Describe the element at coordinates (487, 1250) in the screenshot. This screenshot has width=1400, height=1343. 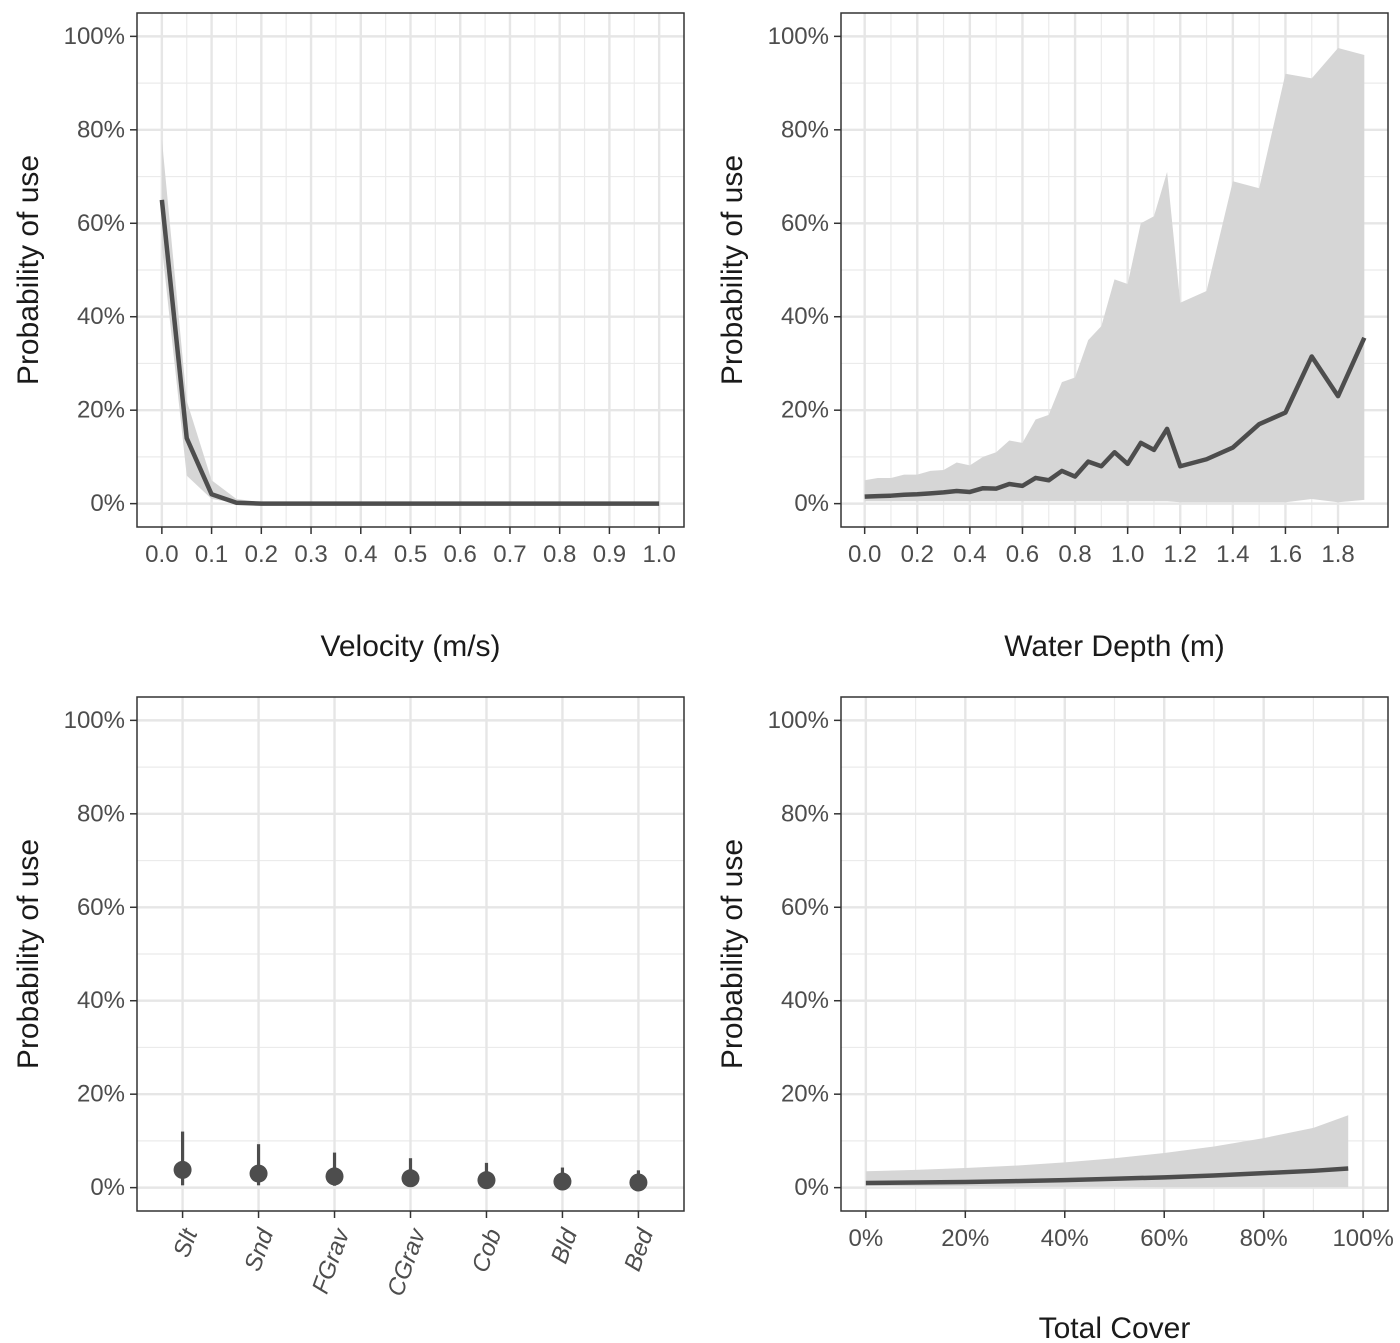
I see `x-tick-label: Cob` at that location.